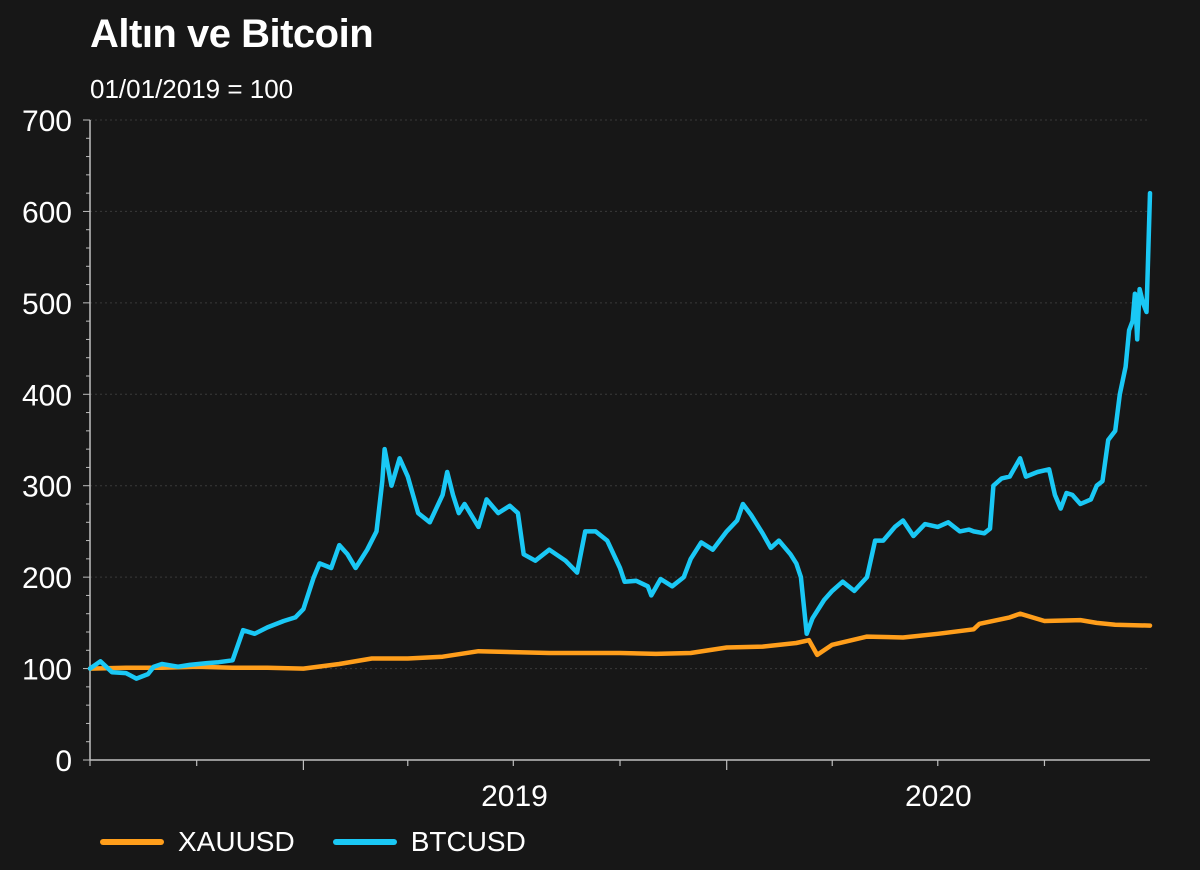 Image resolution: width=1200 pixels, height=870 pixels. What do you see at coordinates (313, 842) in the screenshot?
I see `legend: XAUUSD BTCUSD` at bounding box center [313, 842].